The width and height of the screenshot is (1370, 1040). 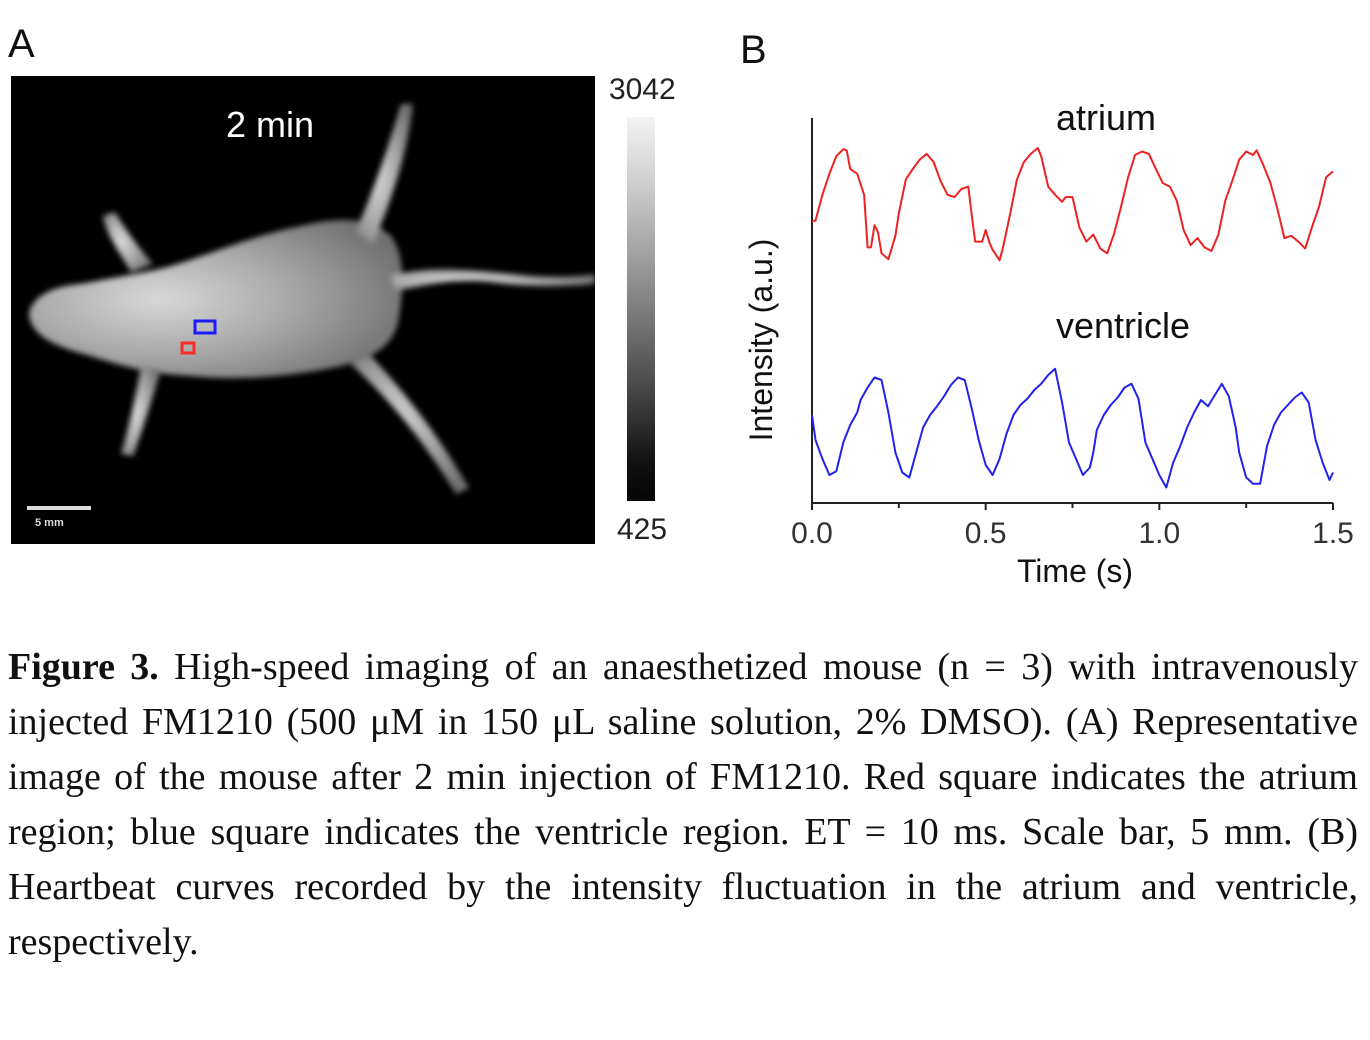 I want to click on y-axis-label: Intensity (a.u.), so click(x=761, y=340).